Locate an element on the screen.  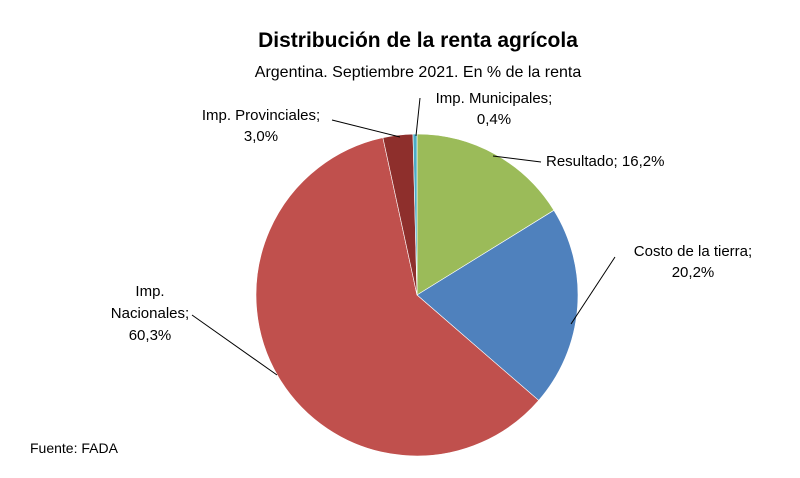
leader-line-costo-de-la-tierra is located at coordinates (593, 290).